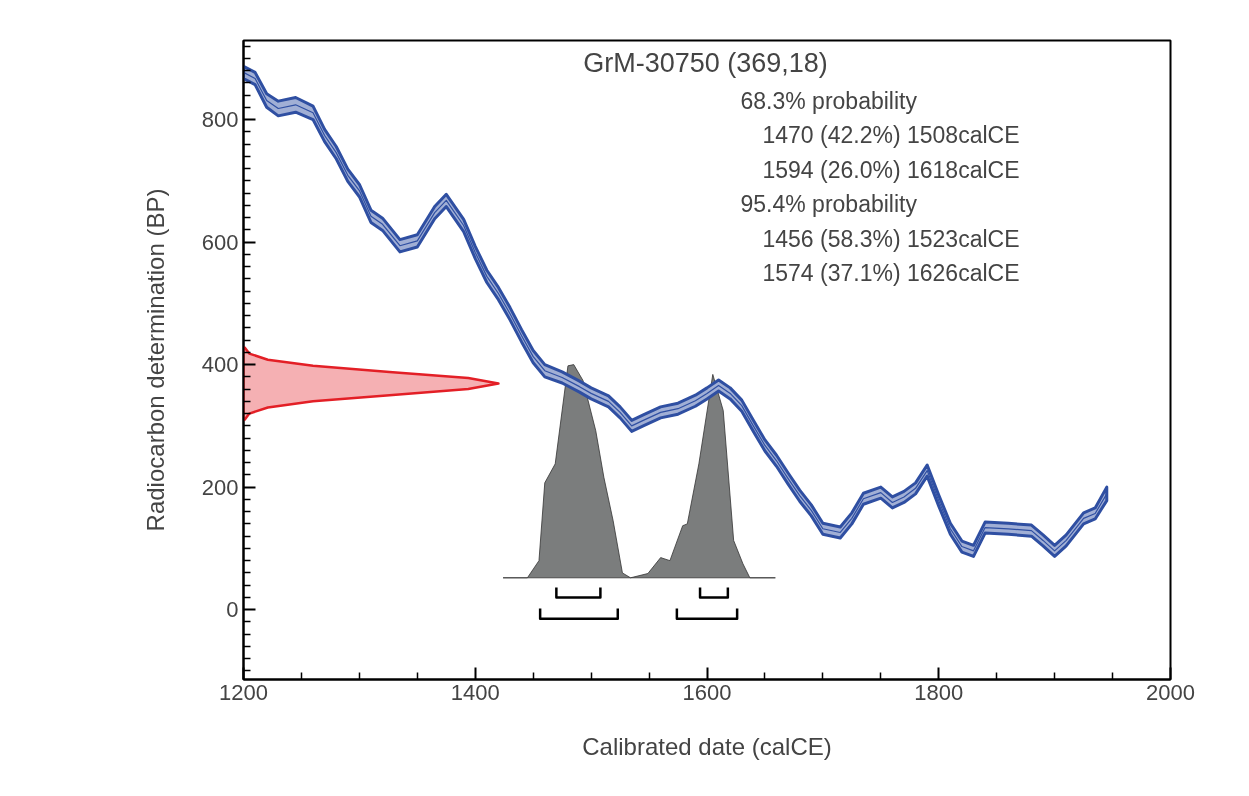 The width and height of the screenshot is (1249, 796). What do you see at coordinates (220, 120) in the screenshot?
I see `y-tick-label: 800` at bounding box center [220, 120].